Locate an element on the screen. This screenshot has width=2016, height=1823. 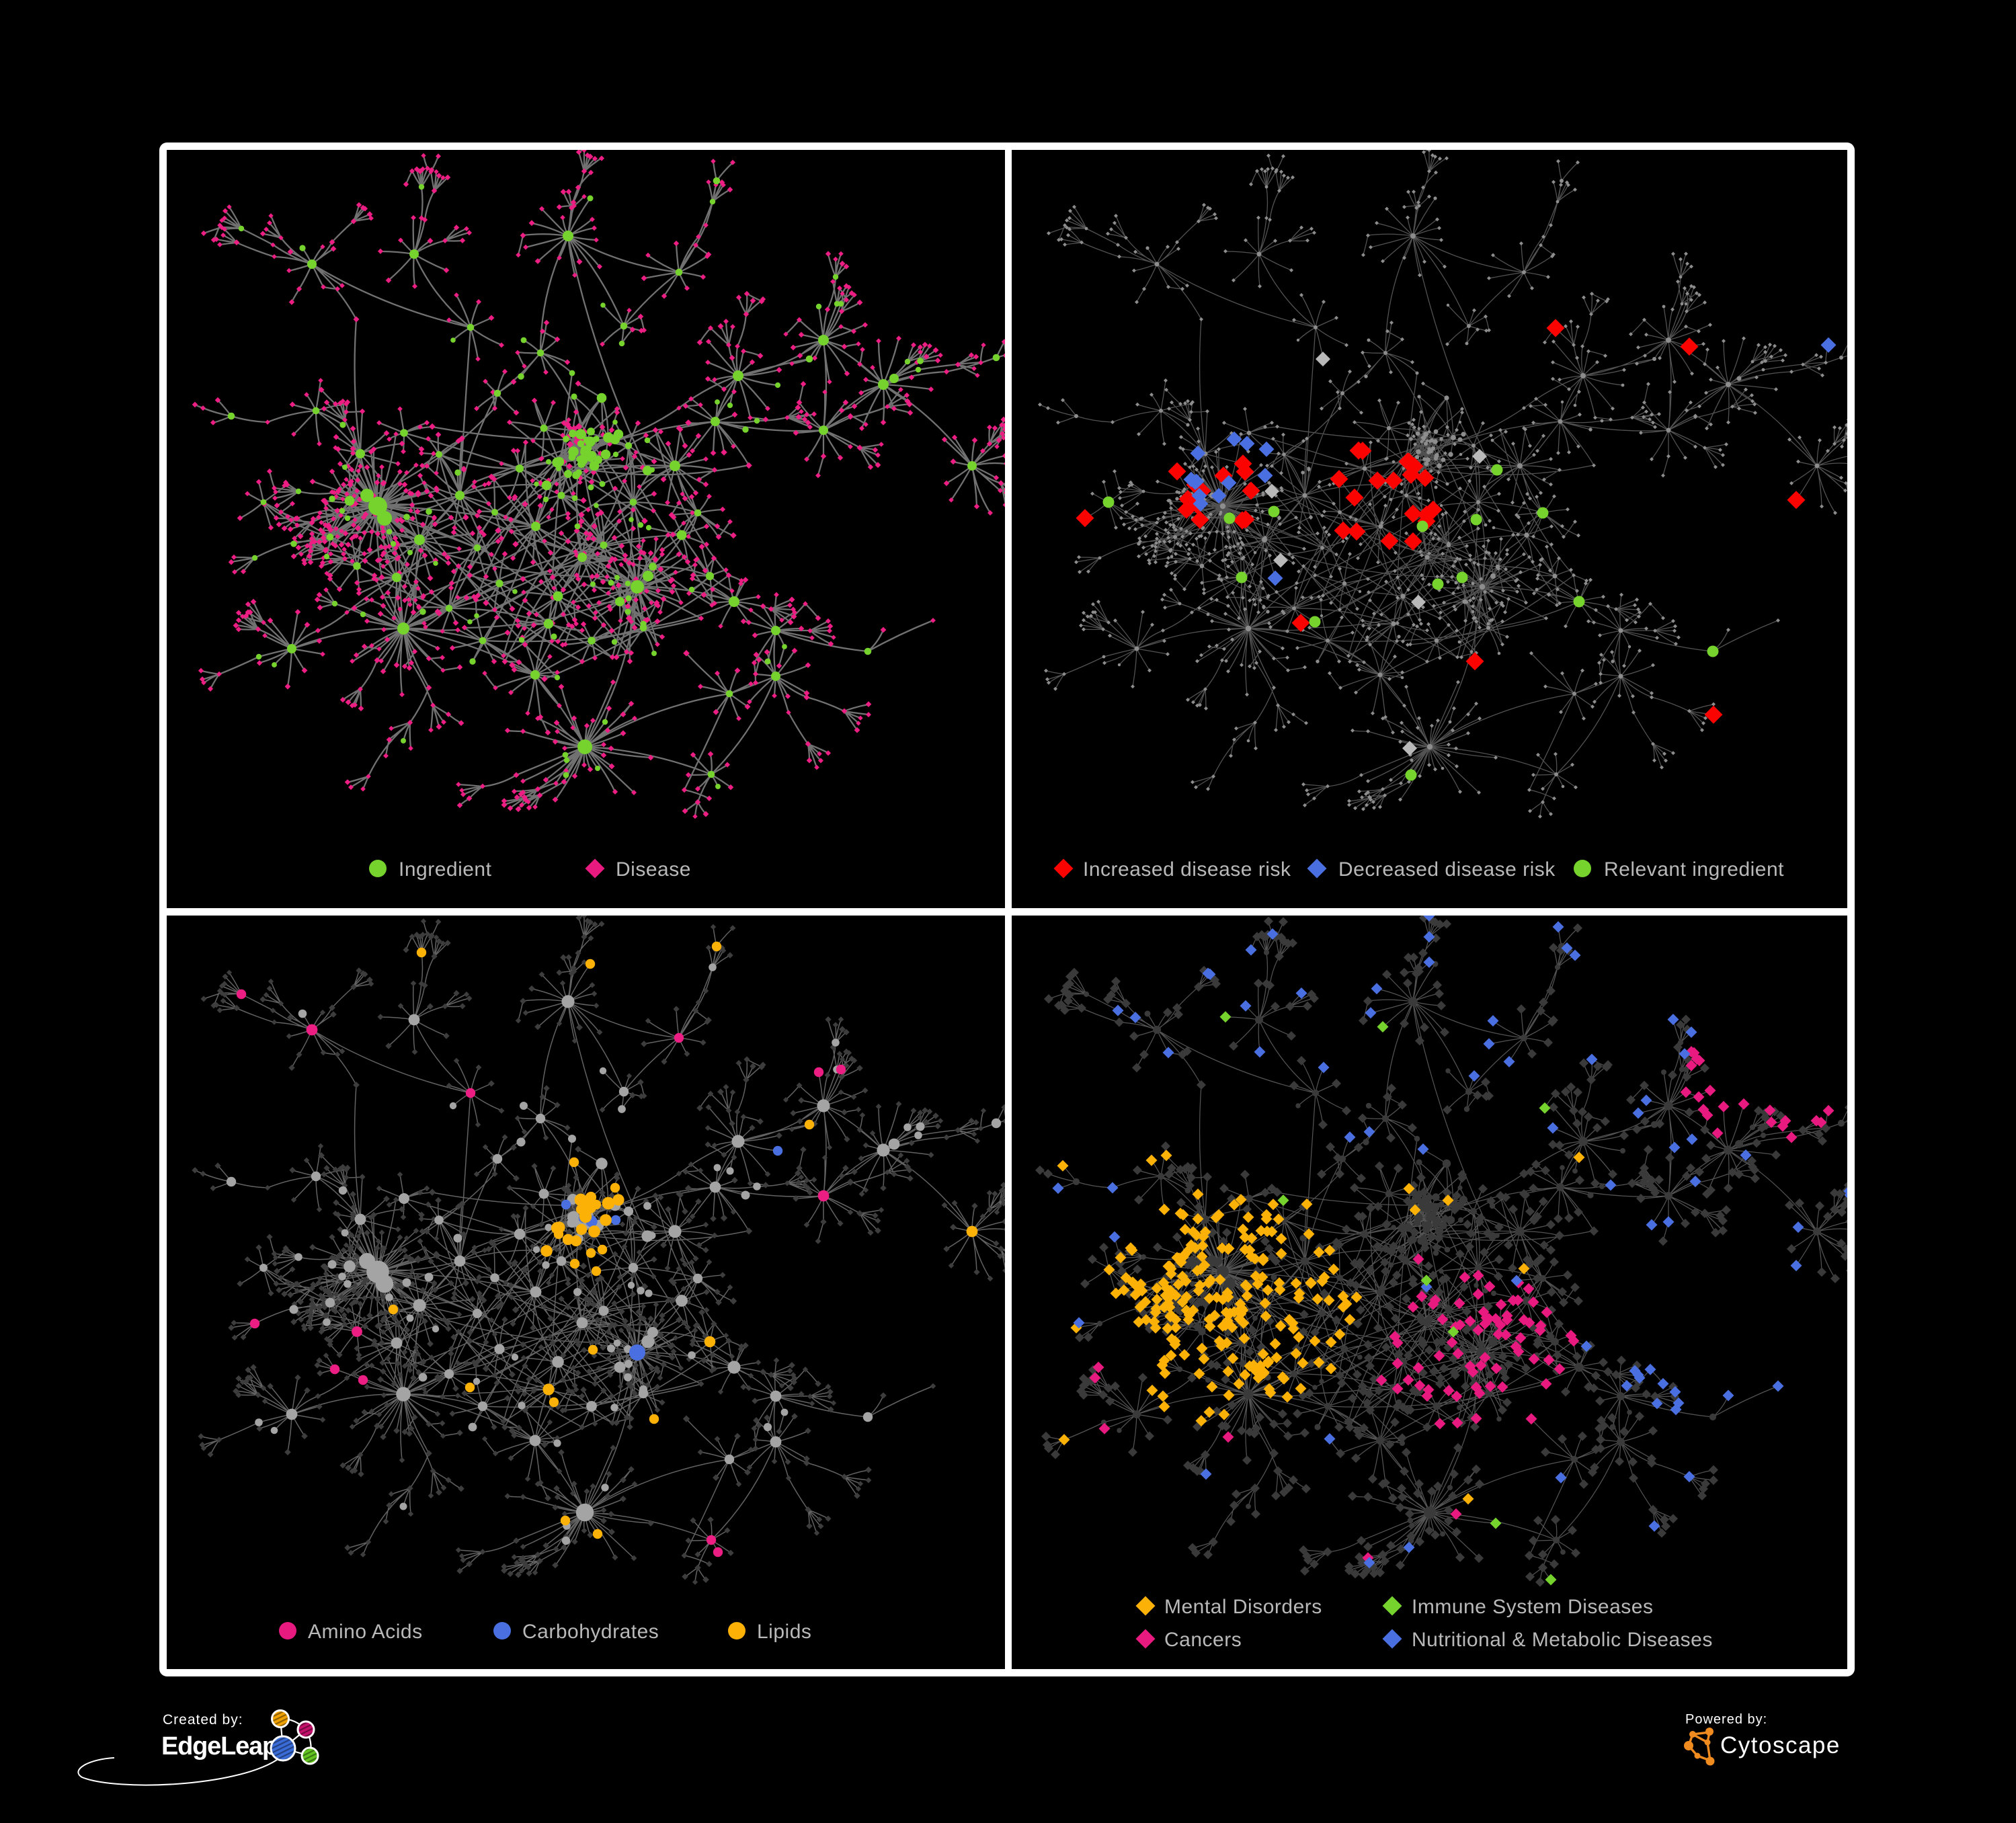
svg-text: Cancers is located at coordinates (1203, 1640).